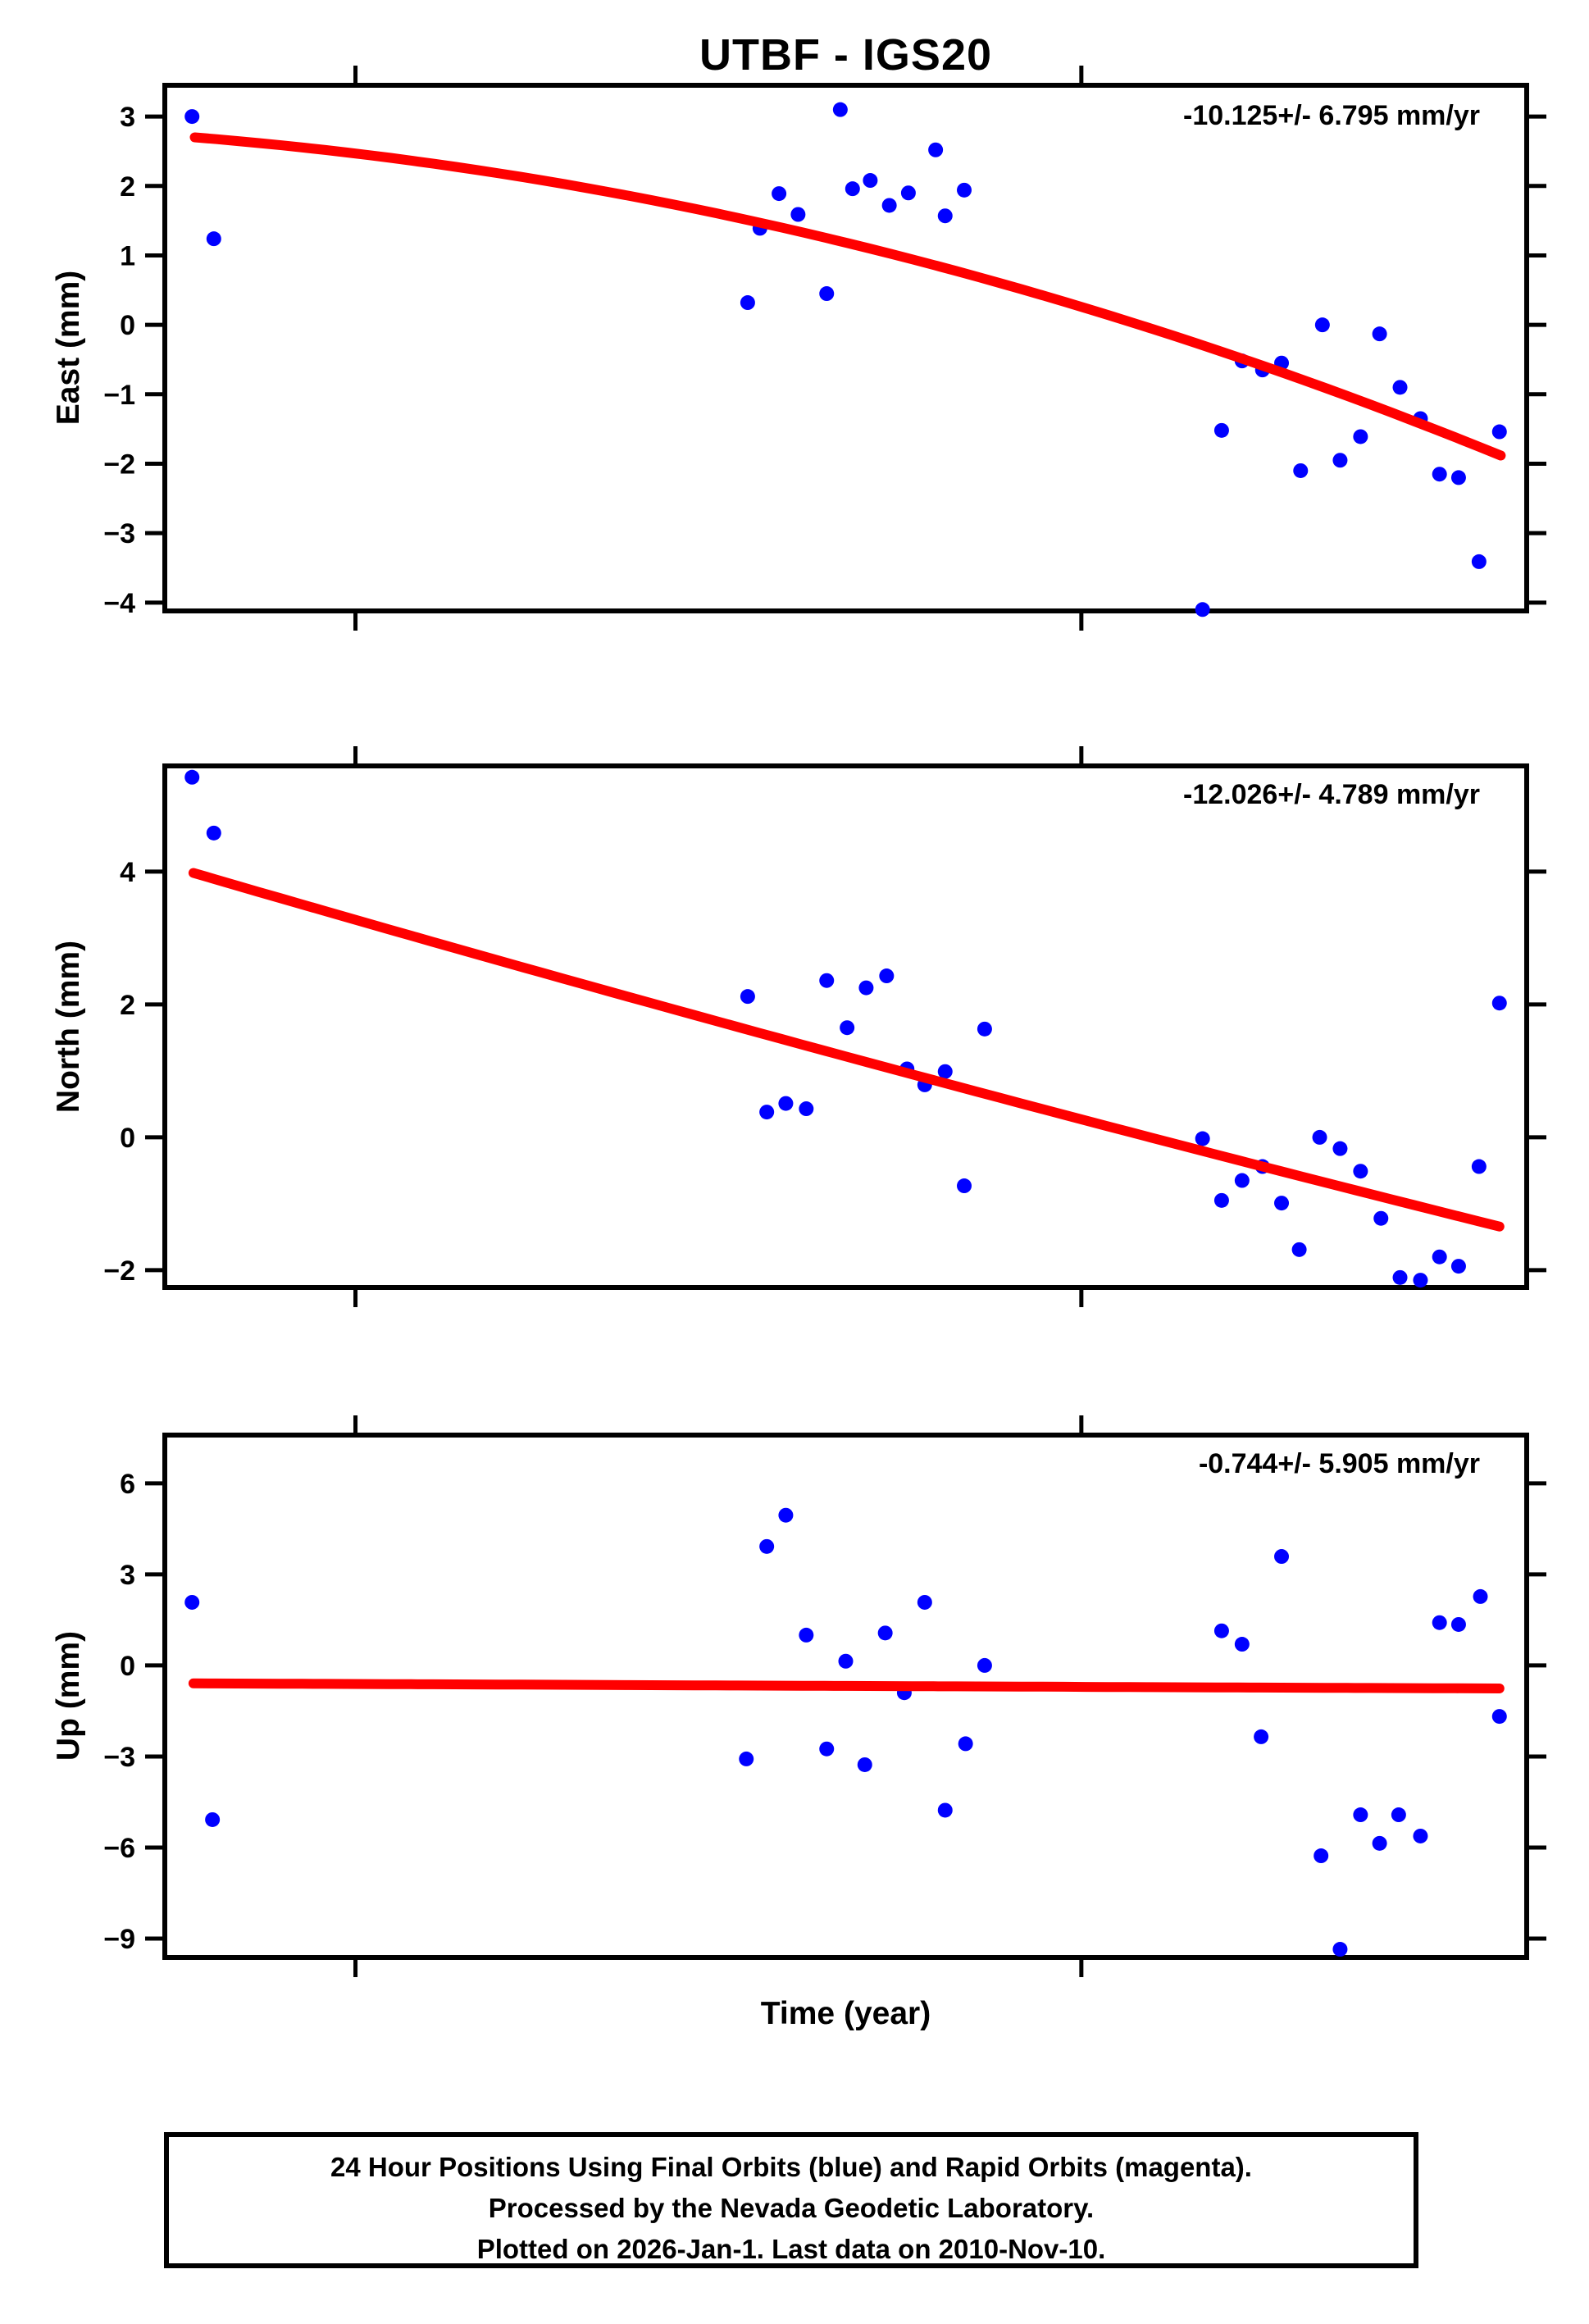  What do you see at coordinates (127, 872) in the screenshot?
I see `north-ytick-label: 4` at bounding box center [127, 872].